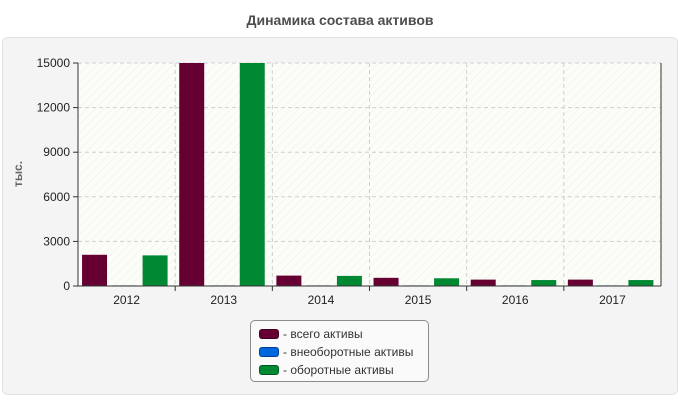 The image size is (680, 400). I want to click on legend-item: - оборотные активы, so click(343, 370).